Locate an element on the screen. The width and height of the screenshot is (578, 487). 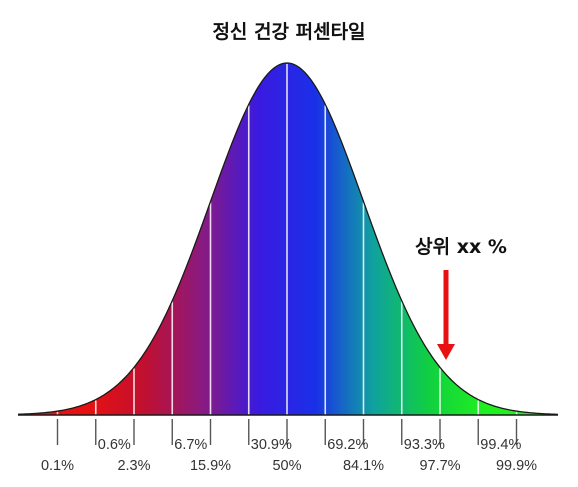
percentile-label: 30.9% is located at coordinates (271, 445).